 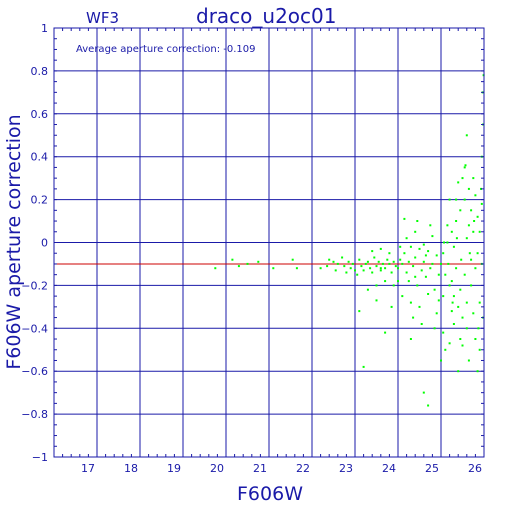 What do you see at coordinates (40, 71) in the screenshot?
I see `y-tick-label: 0.8` at bounding box center [40, 71].